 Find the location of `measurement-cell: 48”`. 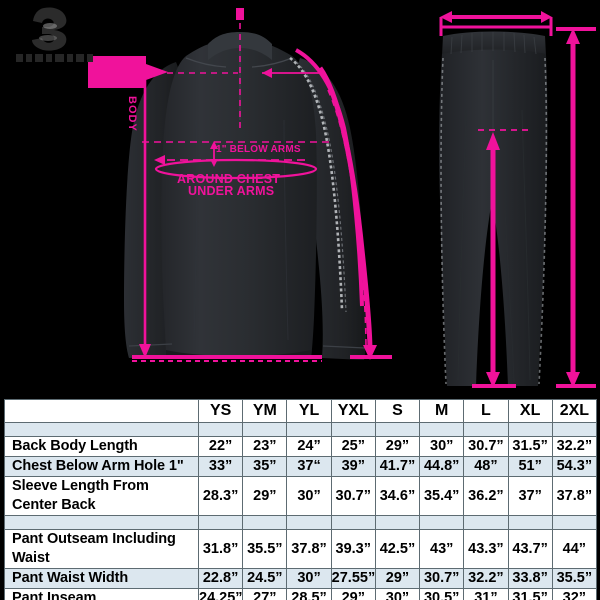

measurement-cell: 48” is located at coordinates (486, 466).